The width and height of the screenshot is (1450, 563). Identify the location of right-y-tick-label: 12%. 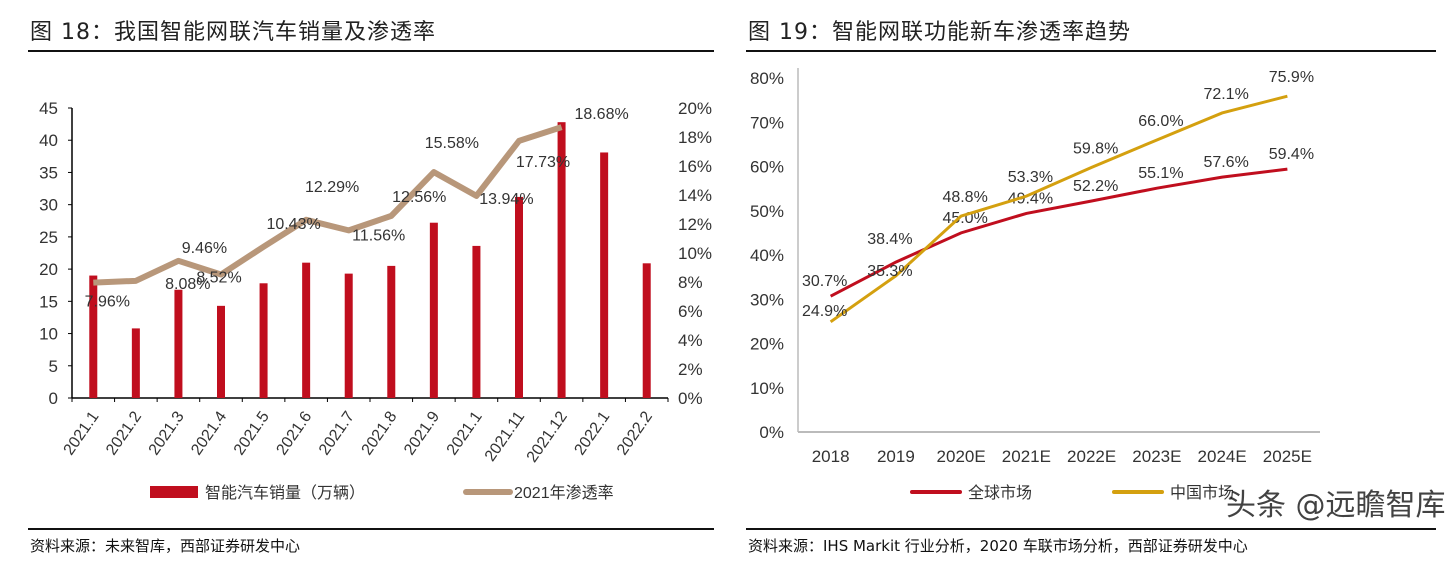
(695, 224).